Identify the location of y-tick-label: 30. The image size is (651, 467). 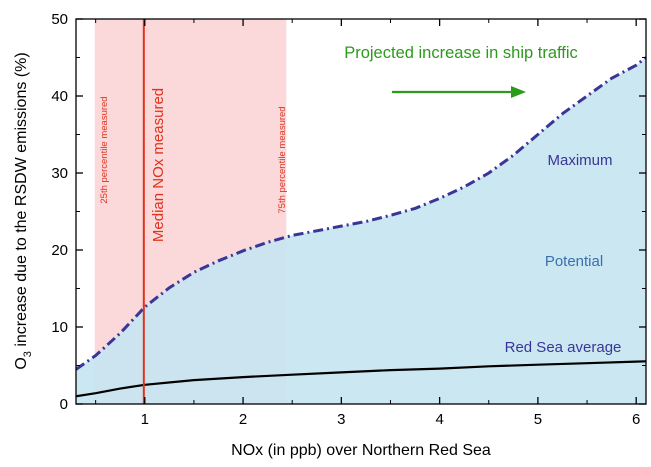
(59, 173).